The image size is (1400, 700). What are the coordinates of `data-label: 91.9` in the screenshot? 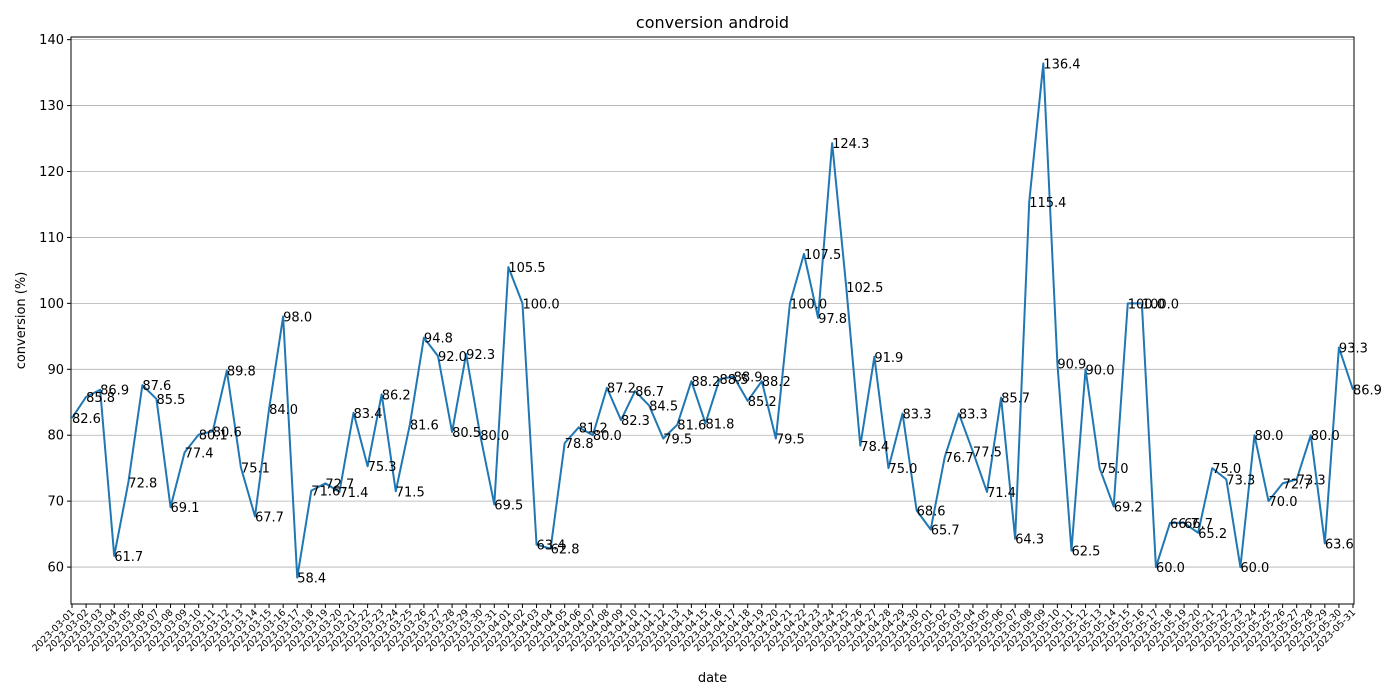 It's located at (888, 358).